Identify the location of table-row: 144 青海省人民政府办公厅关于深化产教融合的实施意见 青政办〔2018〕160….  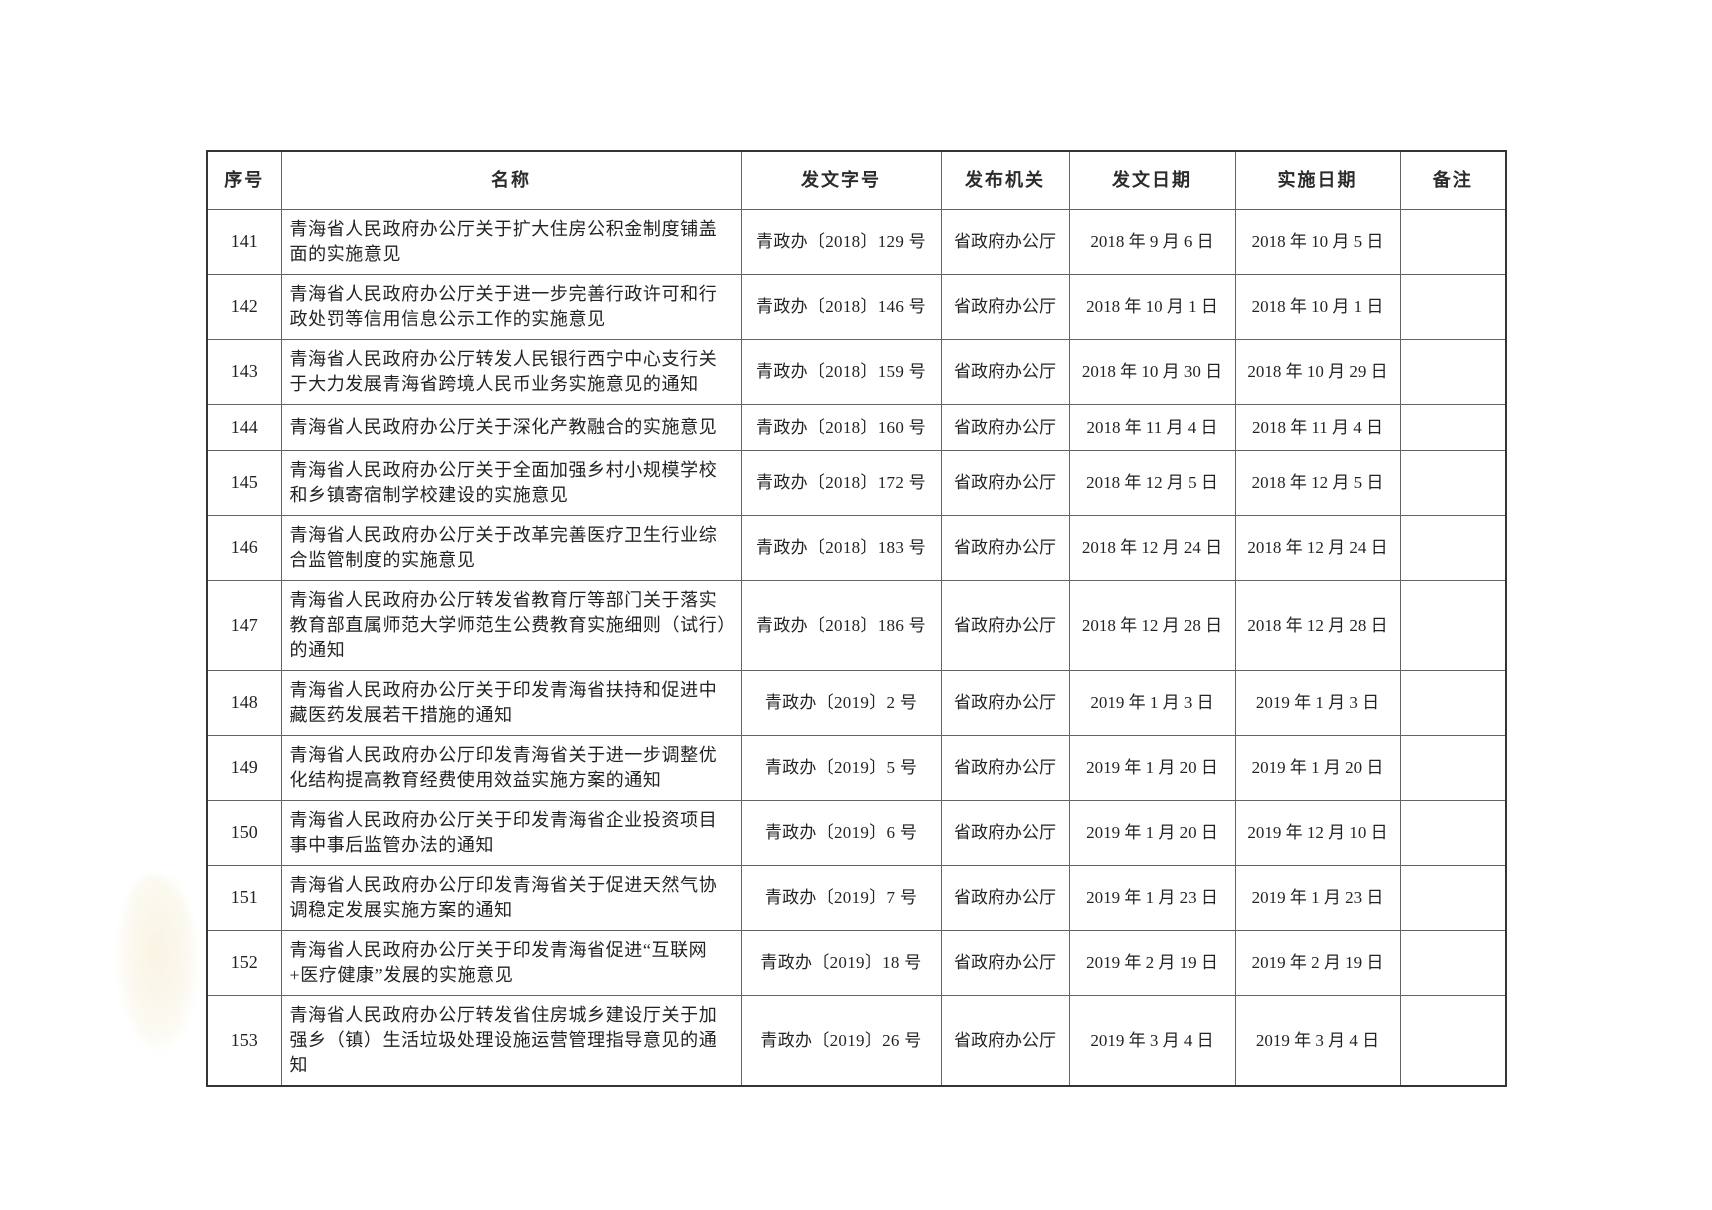
(856, 427).